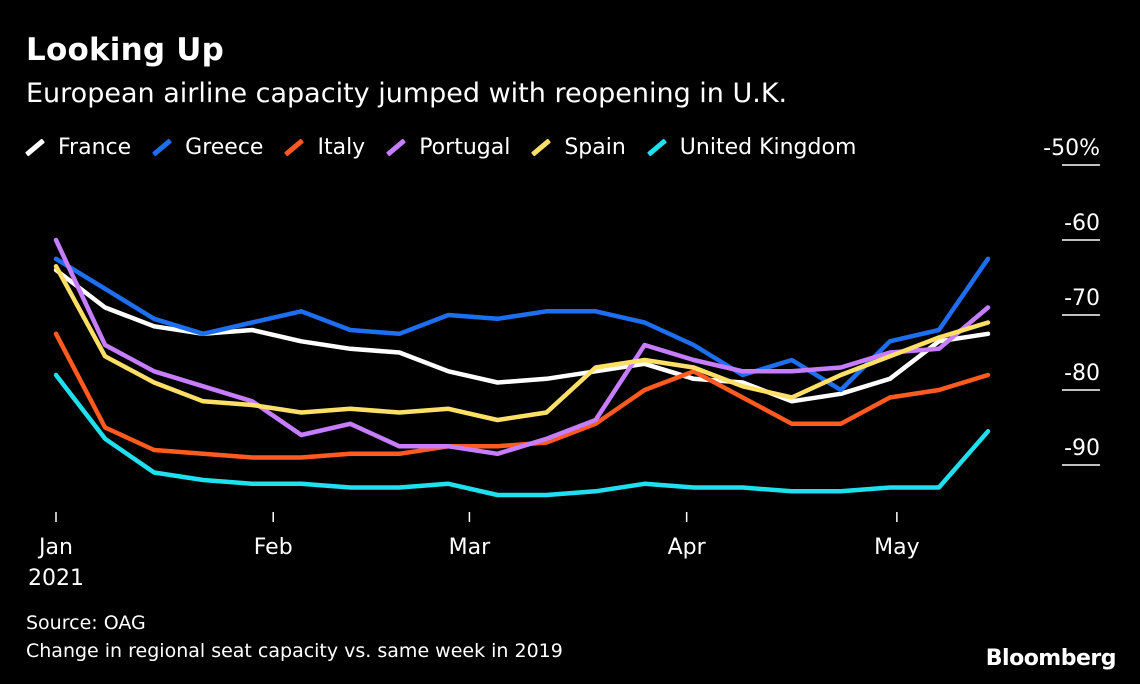 The width and height of the screenshot is (1140, 684). Describe the element at coordinates (273, 547) in the screenshot. I see `x-tick-label: Feb` at that location.